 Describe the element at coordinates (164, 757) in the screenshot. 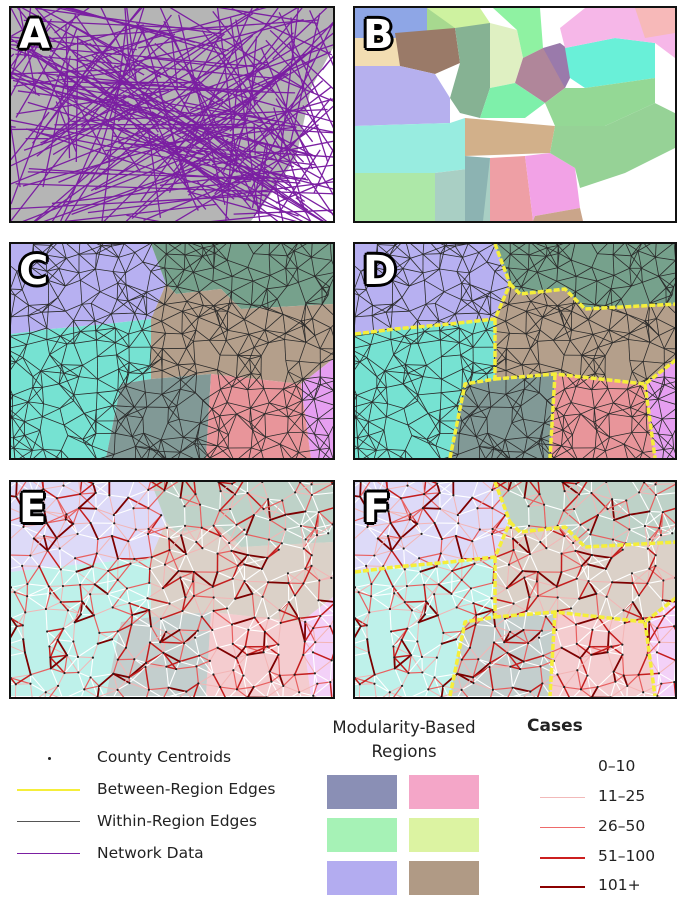

I see `legend-county-centroids: County Centroids` at that location.